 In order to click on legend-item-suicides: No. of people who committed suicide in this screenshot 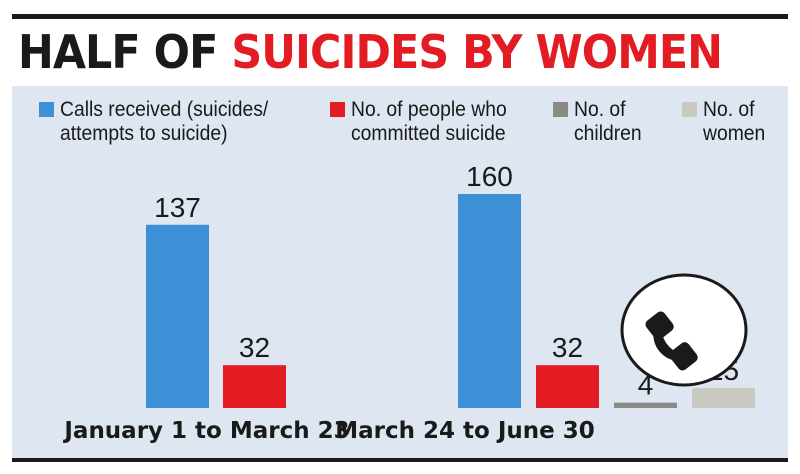, I will do `click(425, 122)`.